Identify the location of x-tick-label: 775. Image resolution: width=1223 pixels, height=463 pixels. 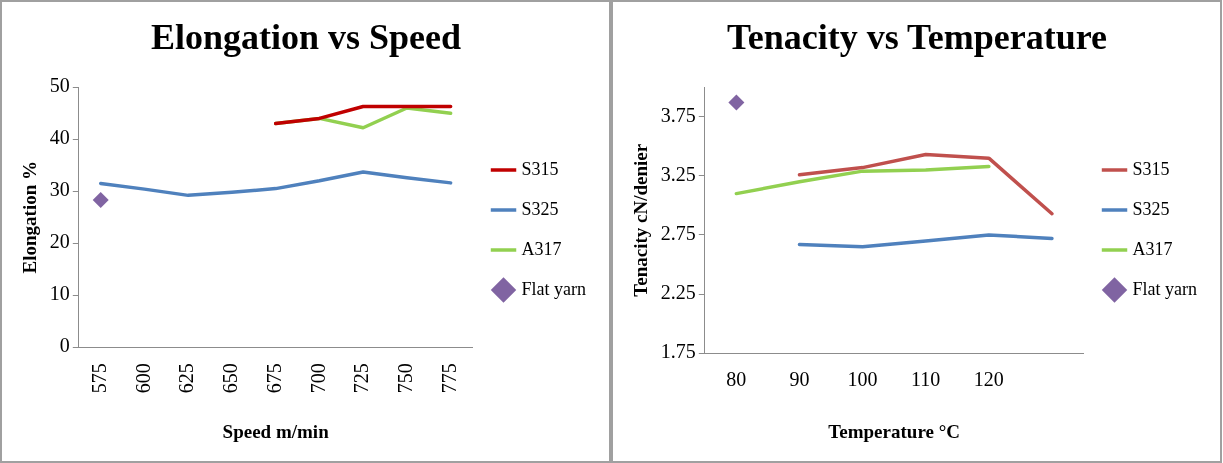
(448, 378).